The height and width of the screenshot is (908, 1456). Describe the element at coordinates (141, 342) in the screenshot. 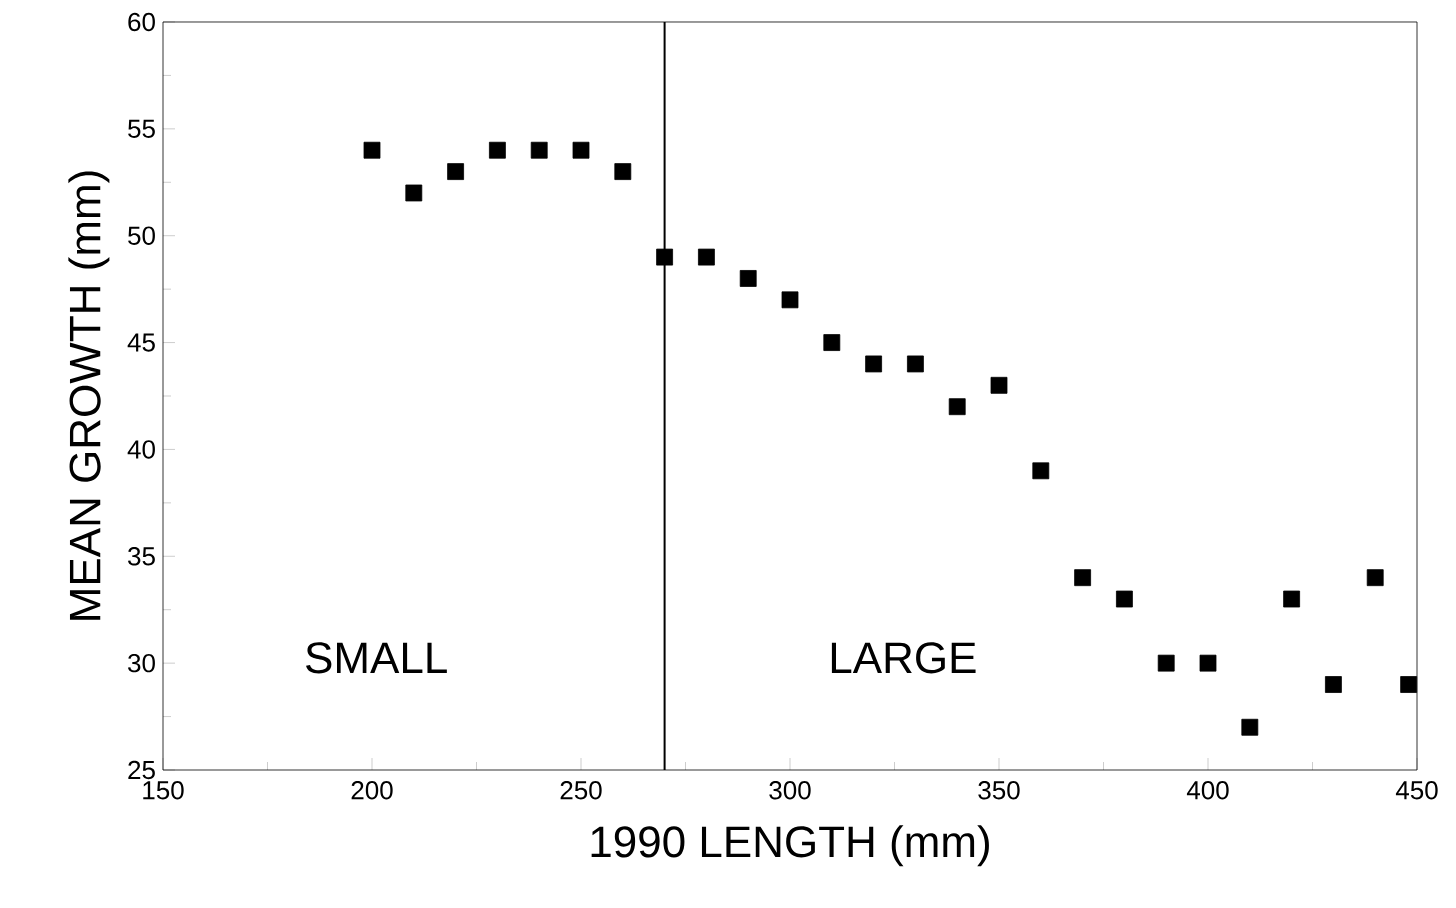

I see `y-tick-label: 45` at that location.